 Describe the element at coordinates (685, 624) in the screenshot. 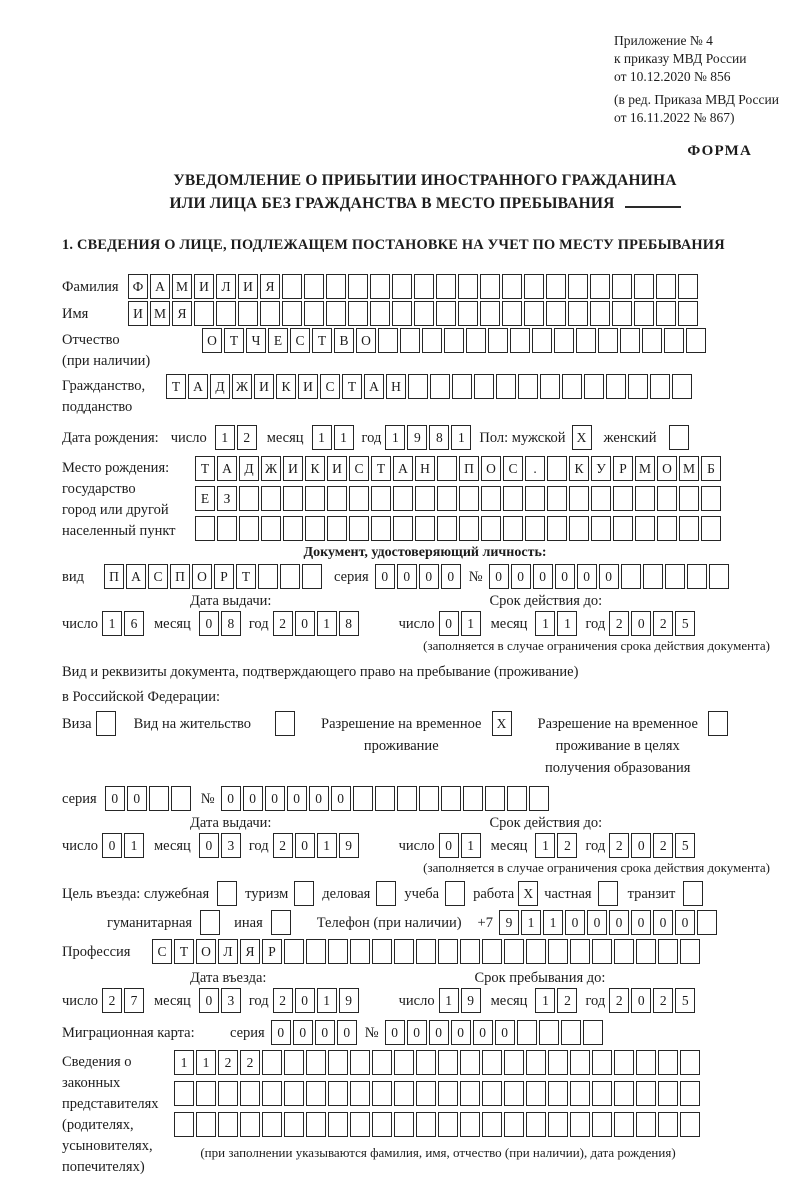

I see `doc-valid-year-box: 5` at that location.